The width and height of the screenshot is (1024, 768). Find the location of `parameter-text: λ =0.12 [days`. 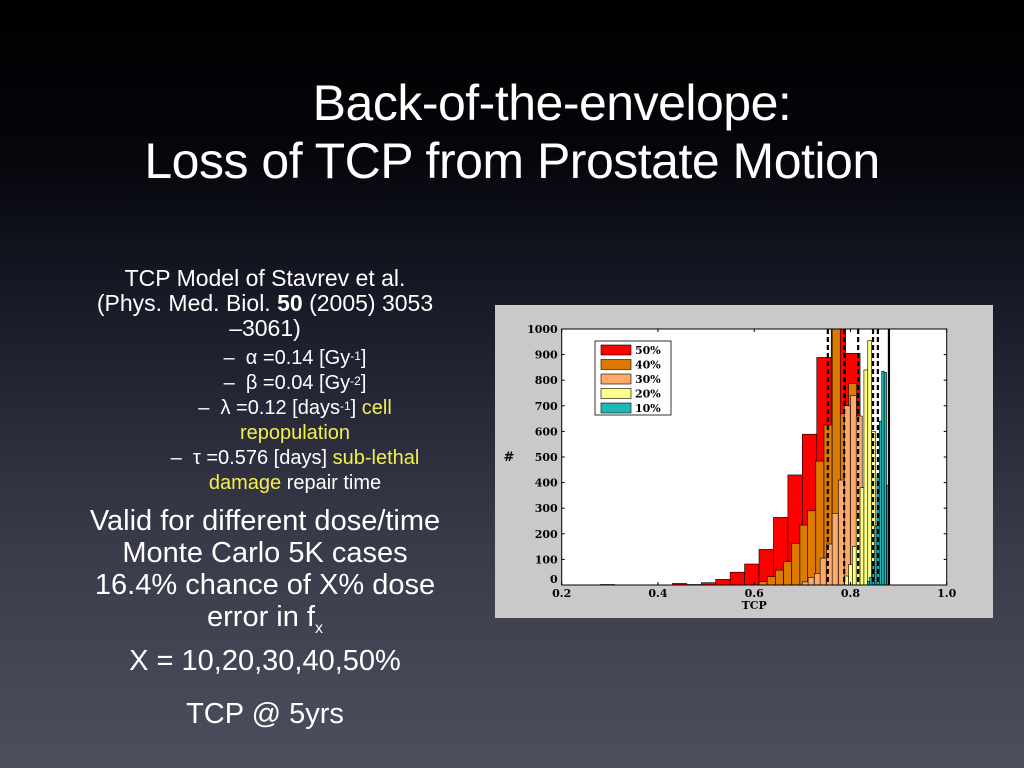

parameter-text: λ =0.12 [days is located at coordinates (280, 408).